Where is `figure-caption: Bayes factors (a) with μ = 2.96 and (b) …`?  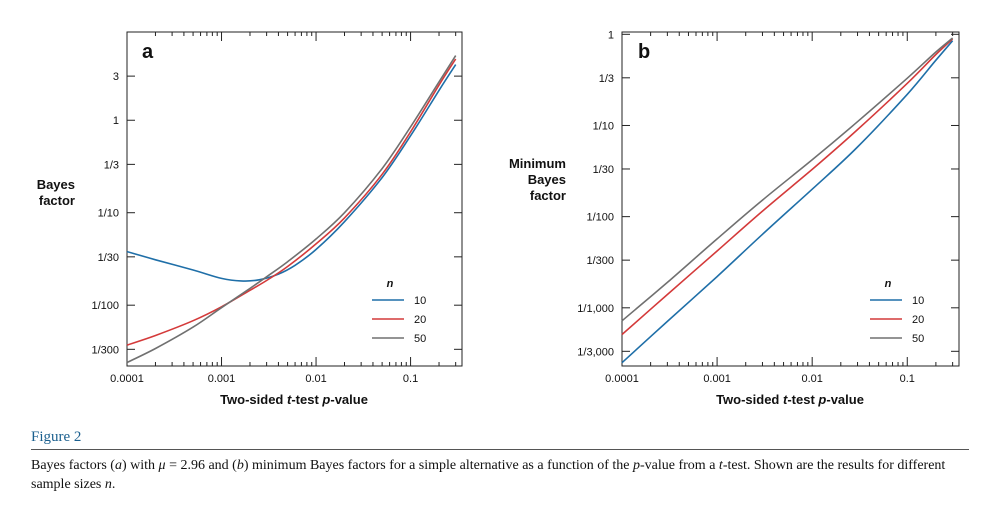
figure-caption: Bayes factors (a) with μ = 2.96 and (b) … is located at coordinates (488, 475).